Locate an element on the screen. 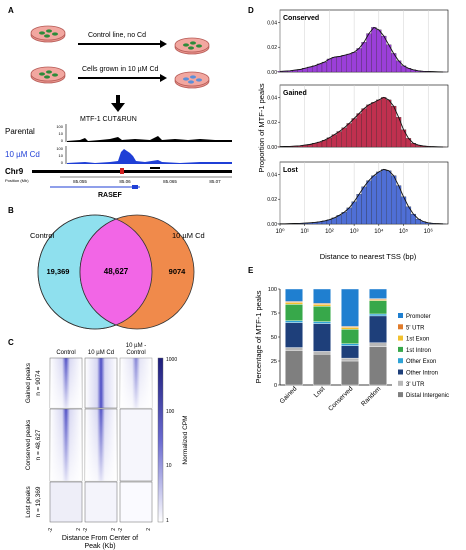 Image resolution: width=466 pixels, height=550 pixels. chart-e-legend-label: Promoter is located at coordinates (418, 317).